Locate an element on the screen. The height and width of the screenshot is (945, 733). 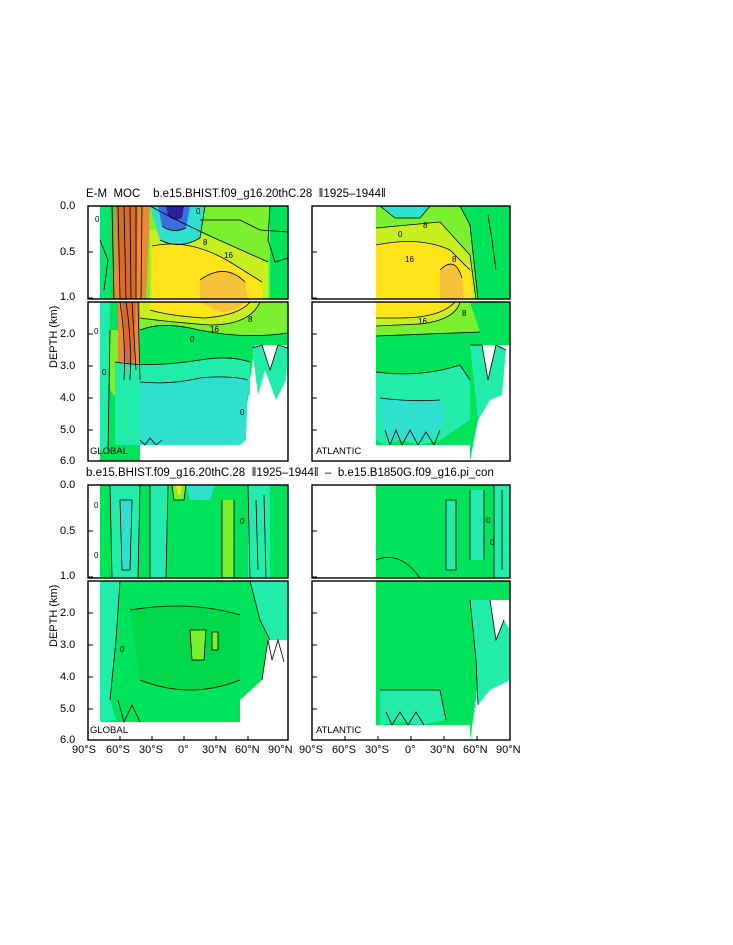
bottom-atlantic-upper-field is located at coordinates (442, 531).